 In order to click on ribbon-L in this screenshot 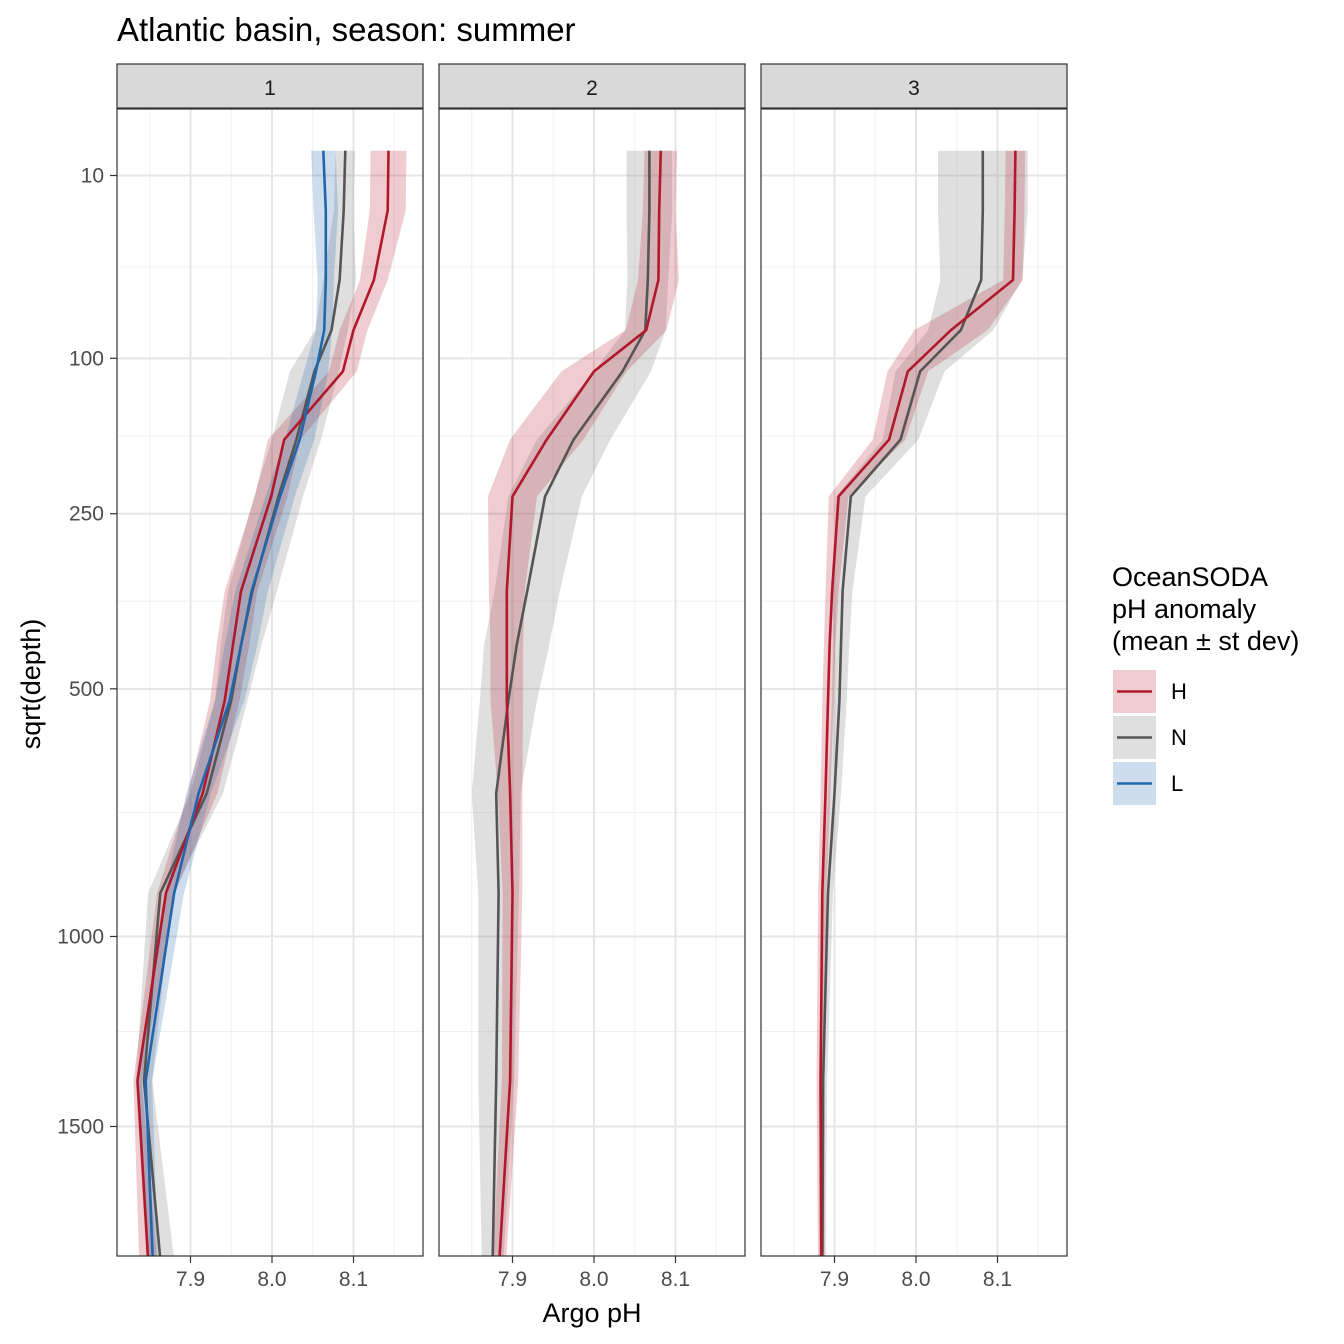, I will do `click(238, 703)`.